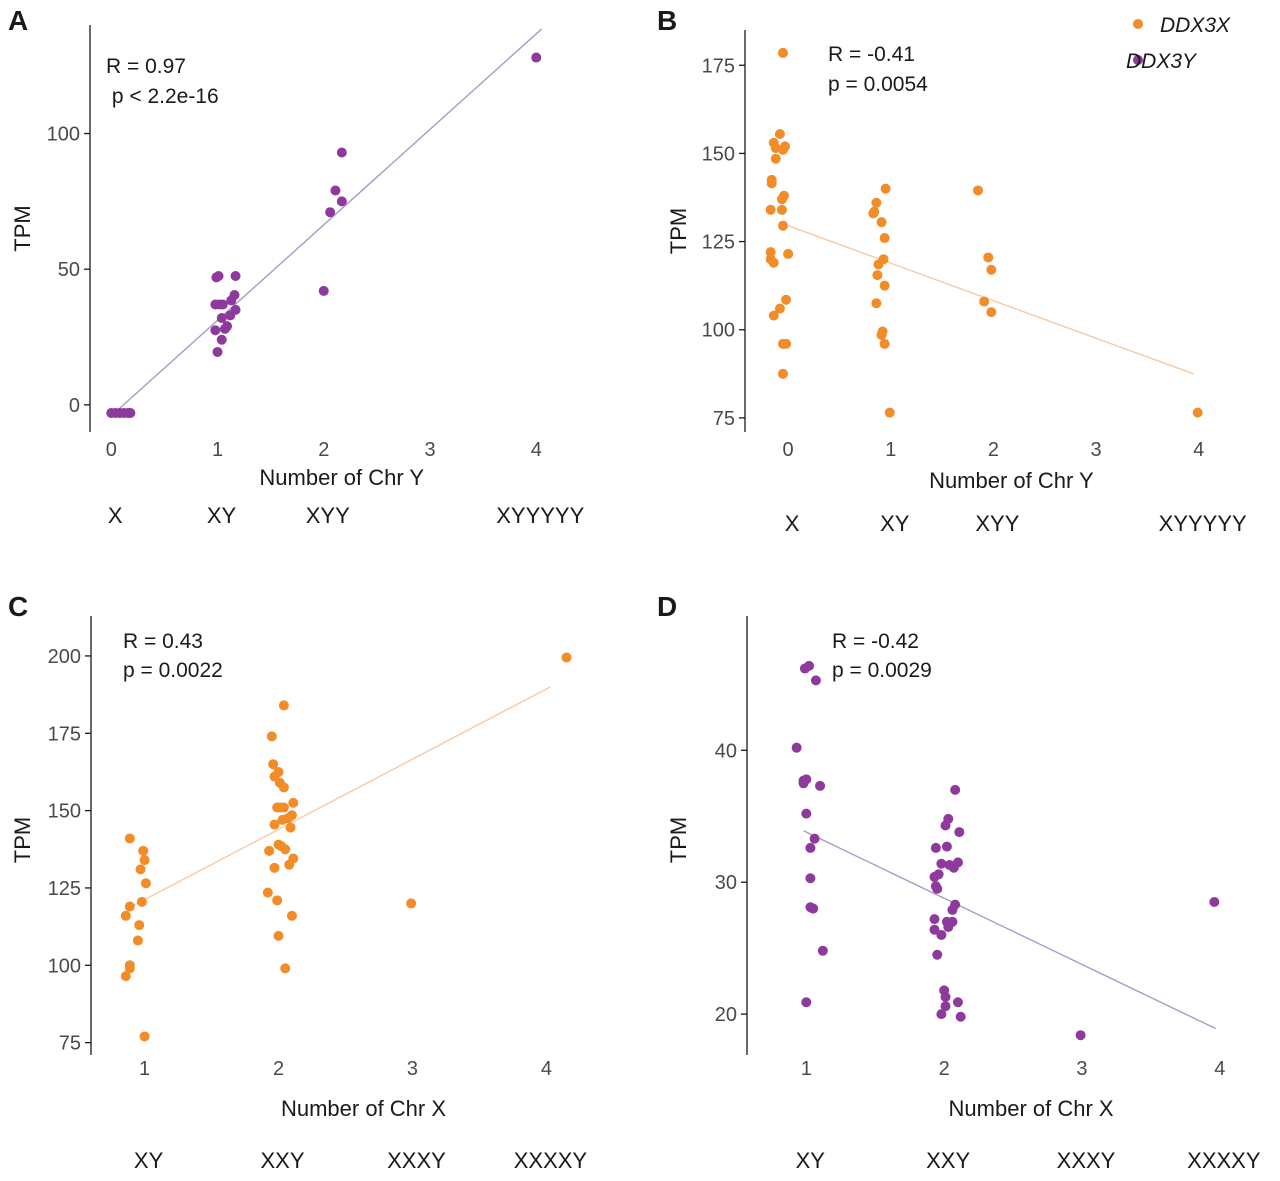 The image size is (1280, 1181). I want to click on panel-a-x-tick-label: 0, so click(111, 450).